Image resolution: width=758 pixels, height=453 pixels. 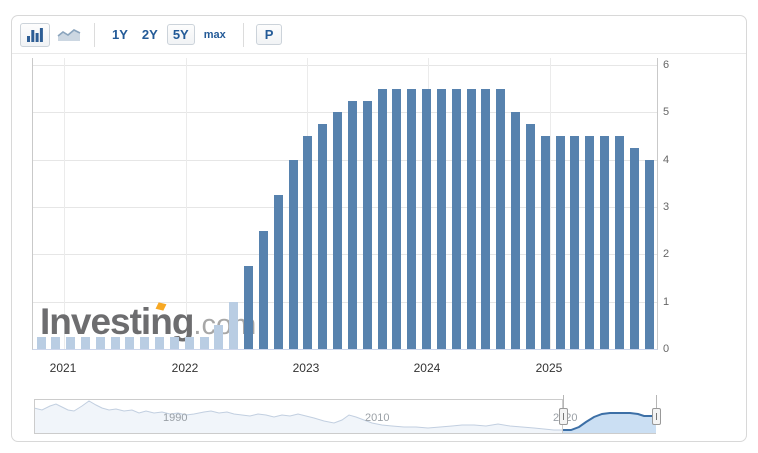 I want to click on chart-toolbar: 1Y 2Y 5Y max P, so click(x=379, y=34).